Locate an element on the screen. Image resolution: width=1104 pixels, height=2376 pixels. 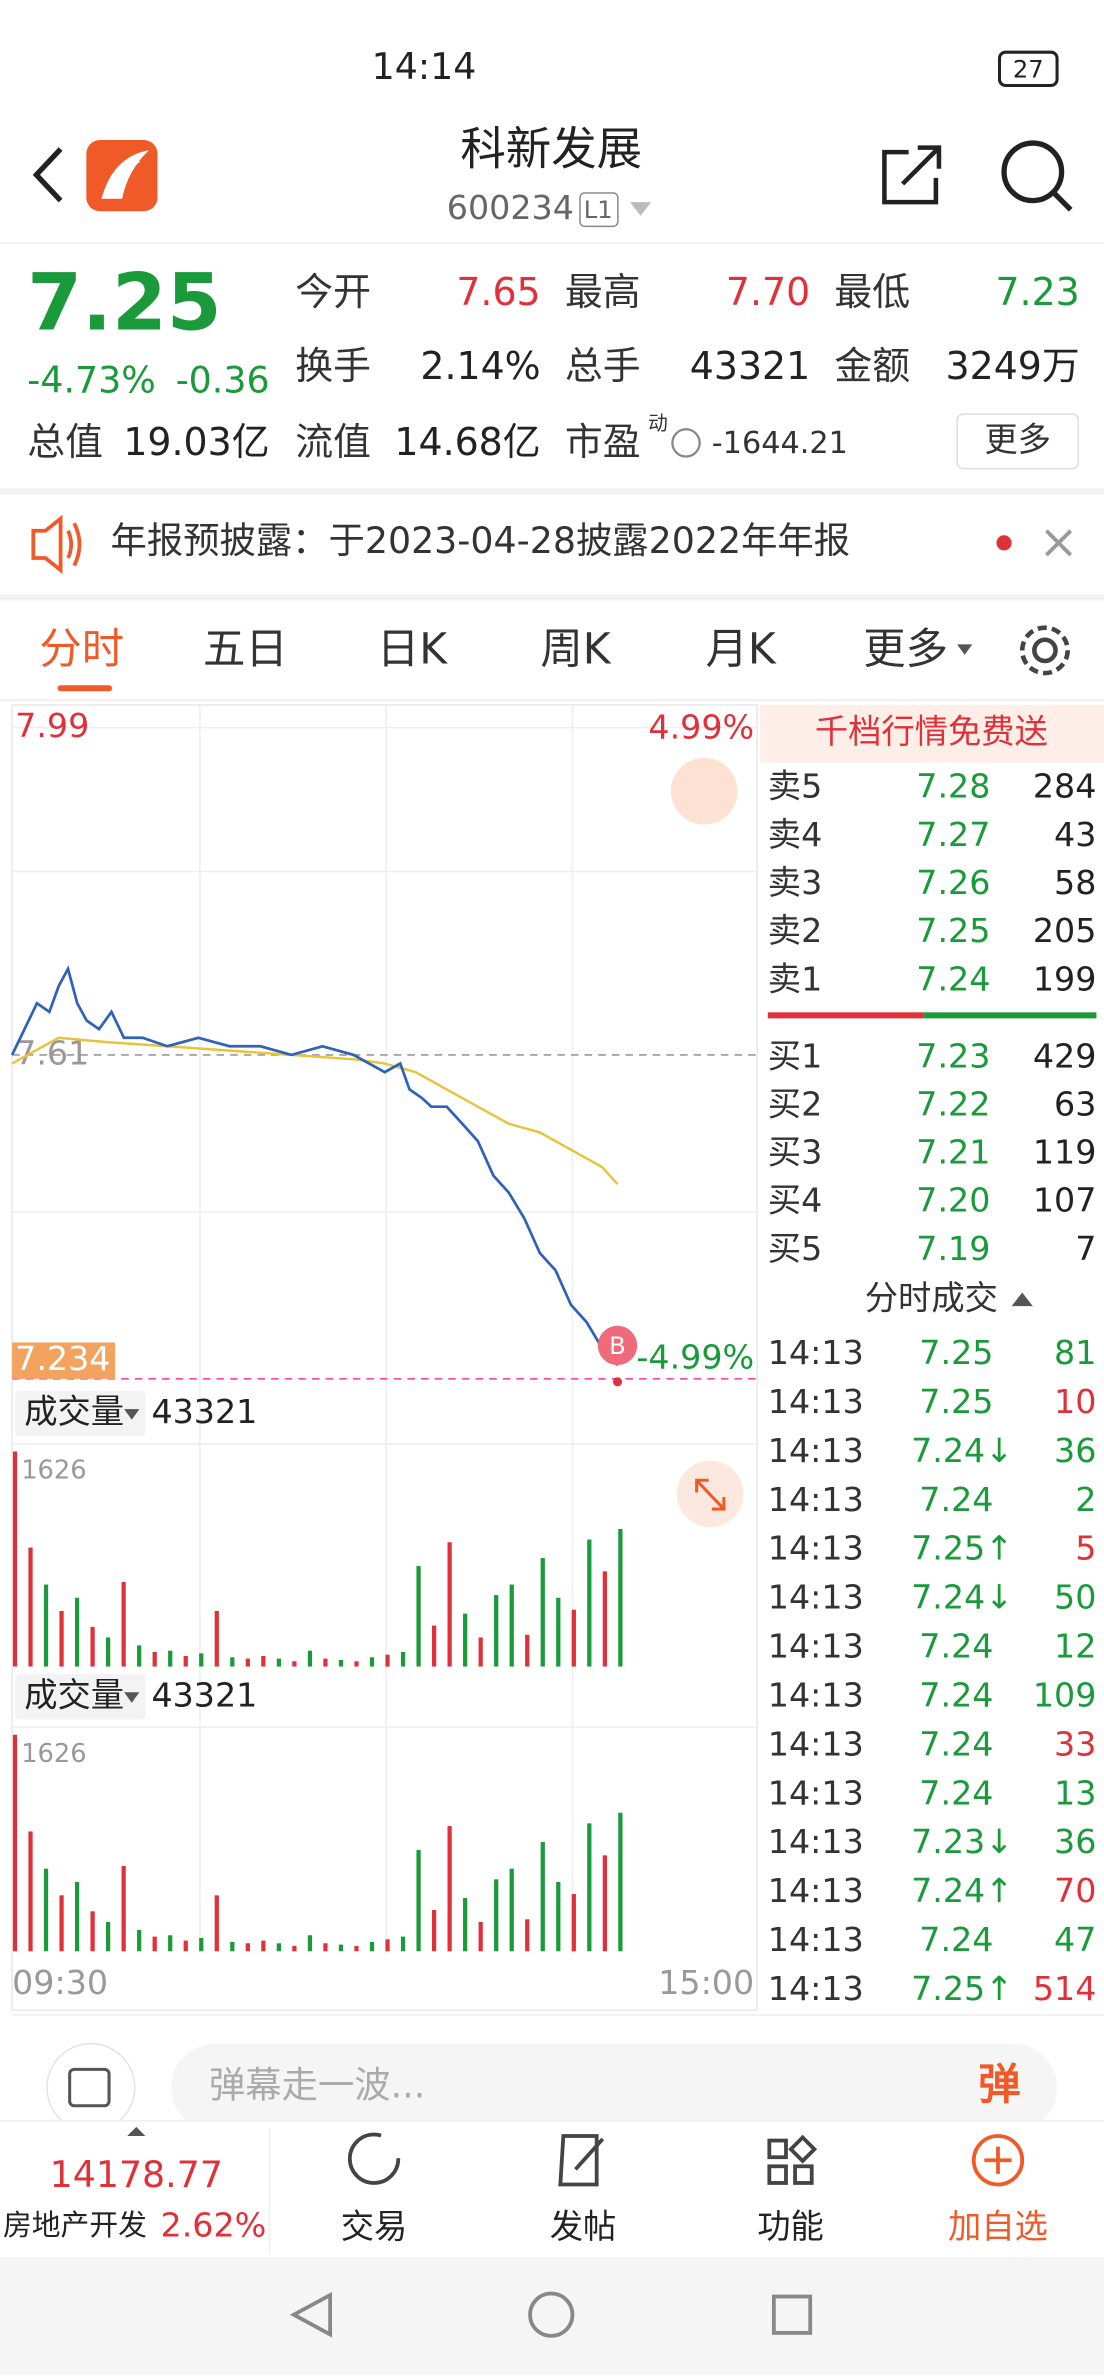
tab: 周K is located at coordinates (575, 648).